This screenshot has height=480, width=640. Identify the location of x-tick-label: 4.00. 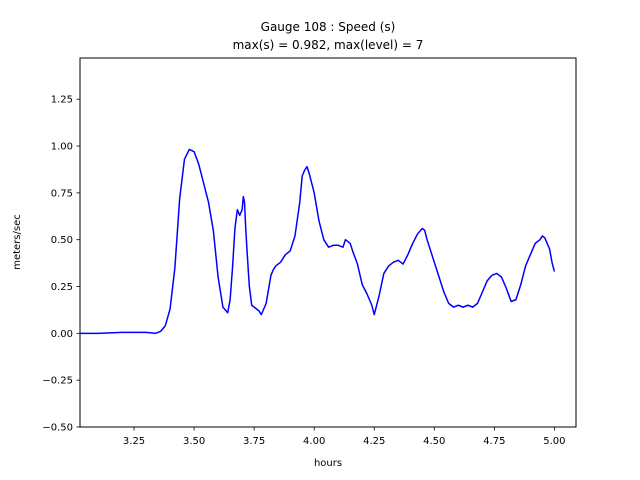
(314, 441).